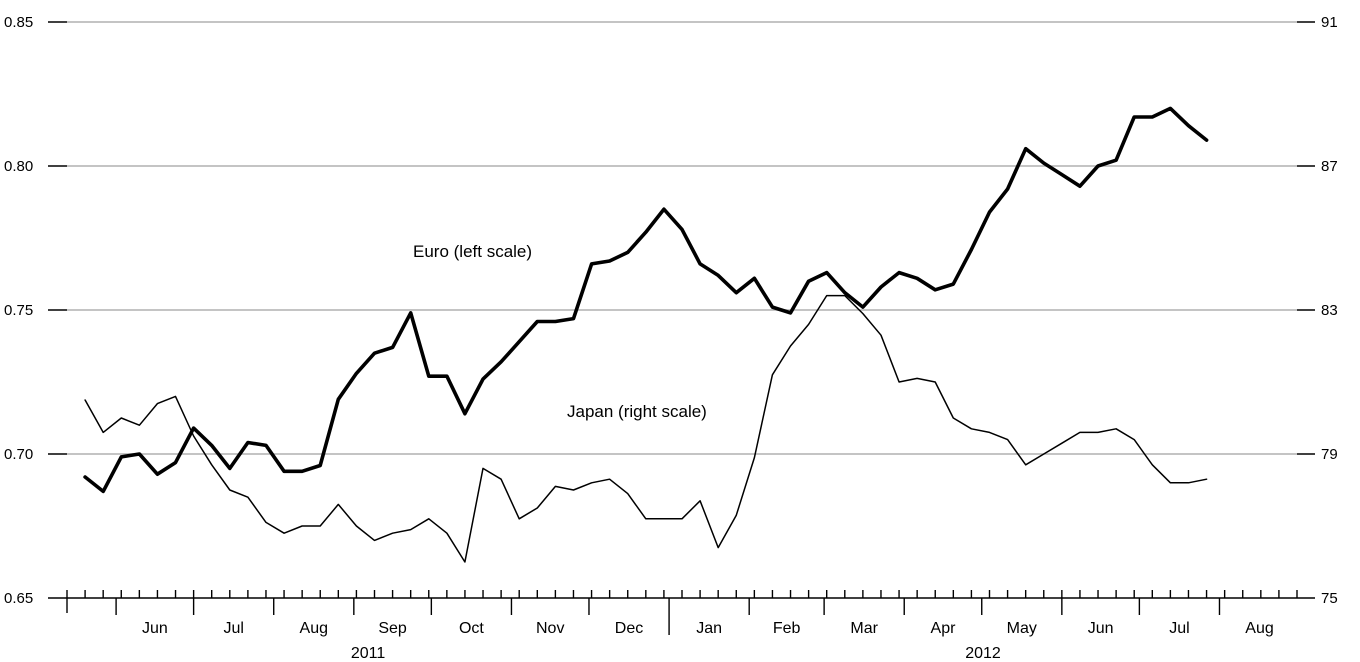 This screenshot has width=1360, height=662. What do you see at coordinates (1329, 22) in the screenshot?
I see `right-tick-label: 91` at bounding box center [1329, 22].